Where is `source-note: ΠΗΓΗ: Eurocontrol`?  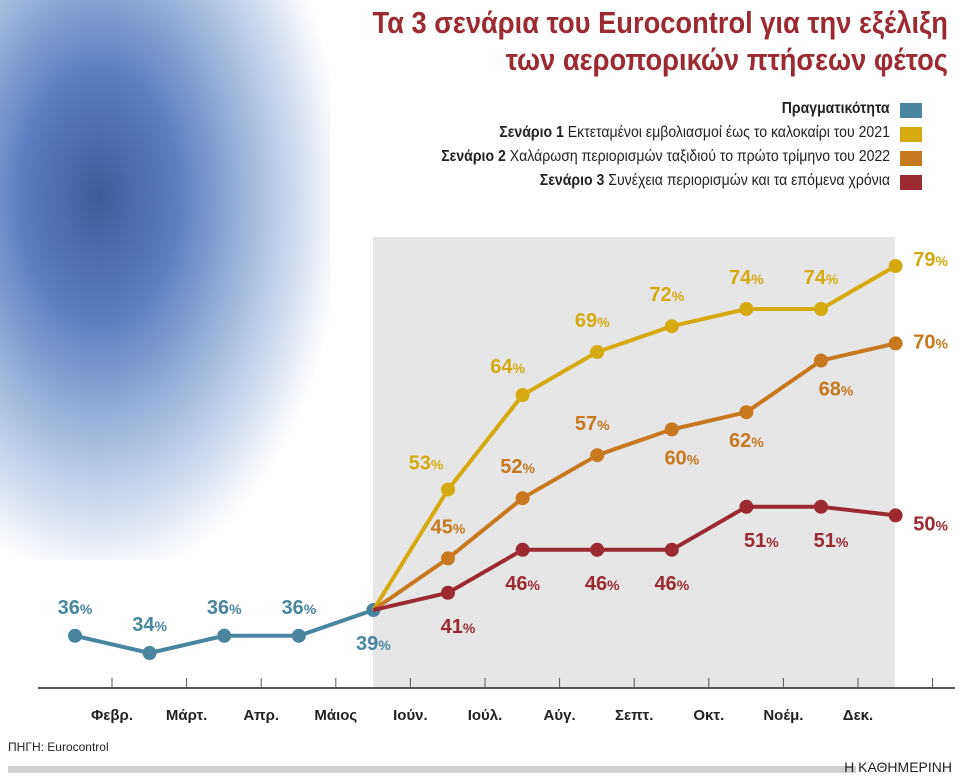 source-note: ΠΗΓΗ: Eurocontrol is located at coordinates (58, 747).